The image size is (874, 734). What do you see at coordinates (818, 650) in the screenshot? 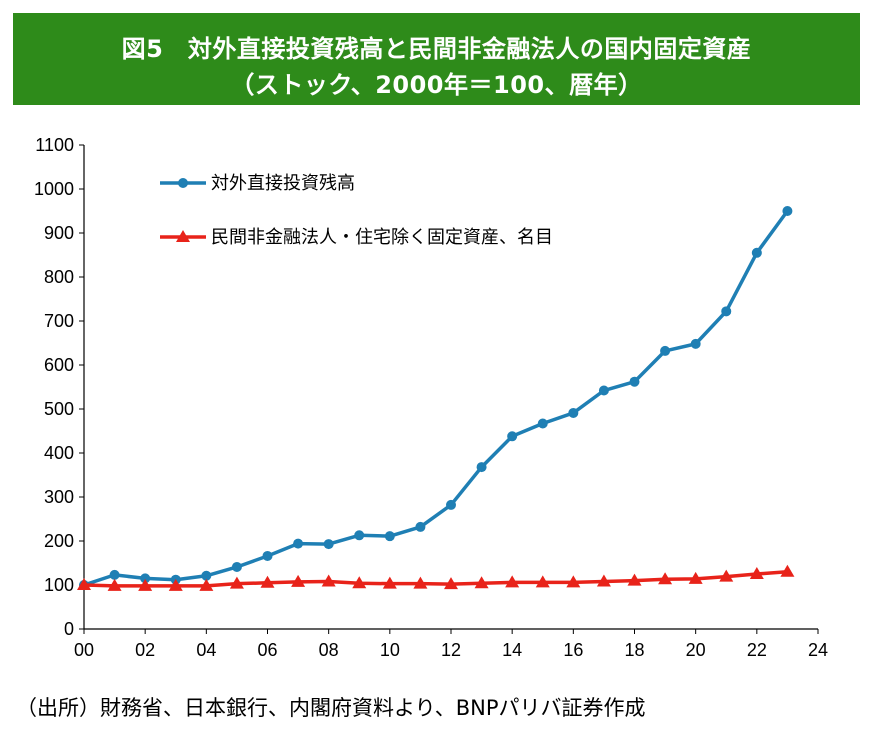
I see `x-tick-label: 24` at bounding box center [818, 650].